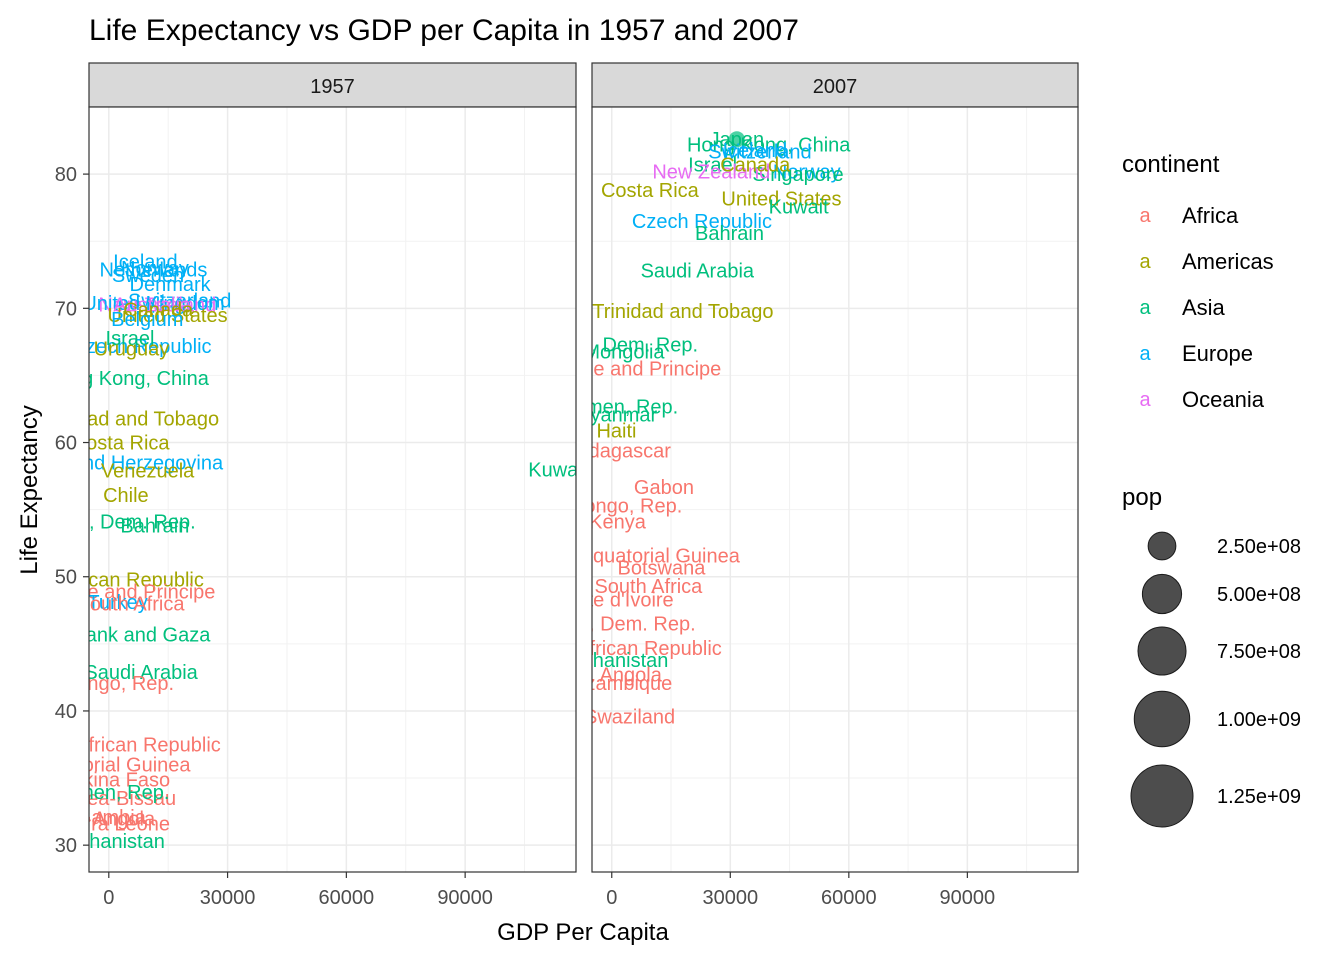  What do you see at coordinates (620, 407) in the screenshot?
I see `country-label: Yemen, Rep.` at bounding box center [620, 407].